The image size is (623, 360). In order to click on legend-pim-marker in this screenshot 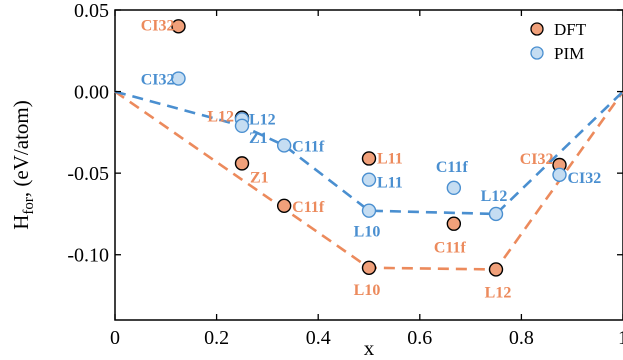, I will do `click(537, 53)`.